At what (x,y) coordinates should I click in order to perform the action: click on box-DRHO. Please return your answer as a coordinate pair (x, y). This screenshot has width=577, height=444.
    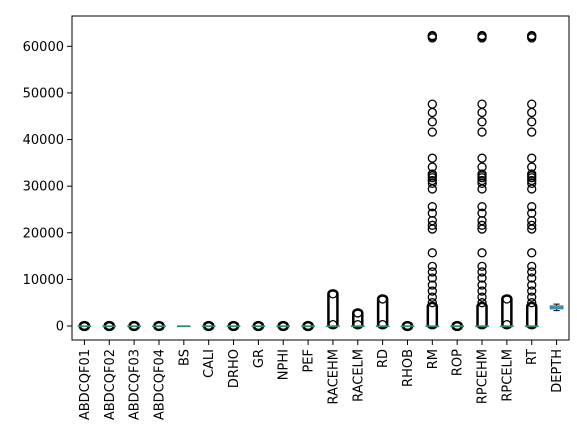
    Looking at the image, I should click on (233, 326).